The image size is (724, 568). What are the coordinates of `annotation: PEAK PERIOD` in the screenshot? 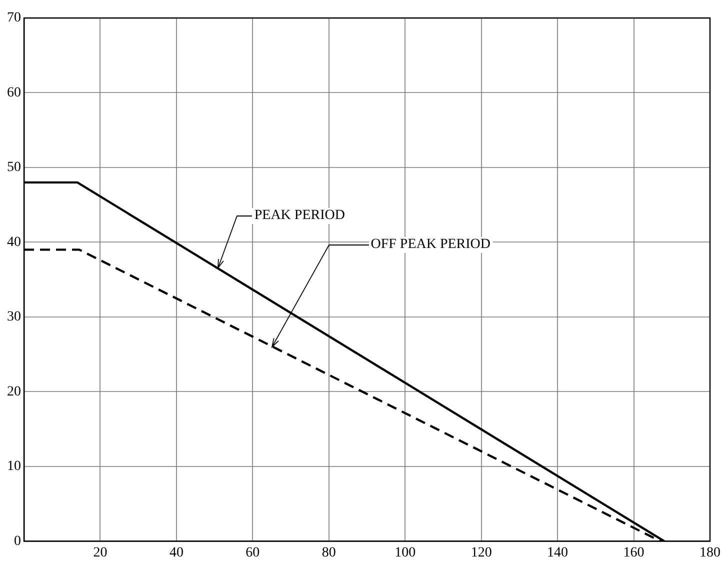 It's located at (299, 216).